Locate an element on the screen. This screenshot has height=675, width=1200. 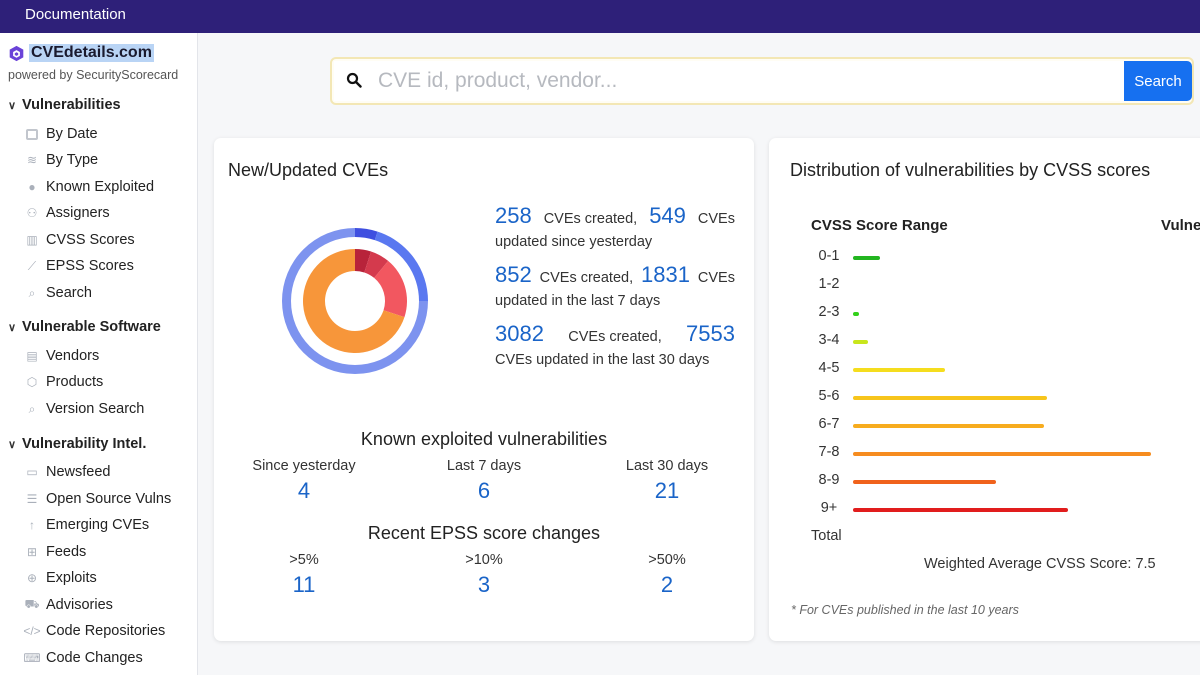
epss-value: 2 is located at coordinates (667, 584).